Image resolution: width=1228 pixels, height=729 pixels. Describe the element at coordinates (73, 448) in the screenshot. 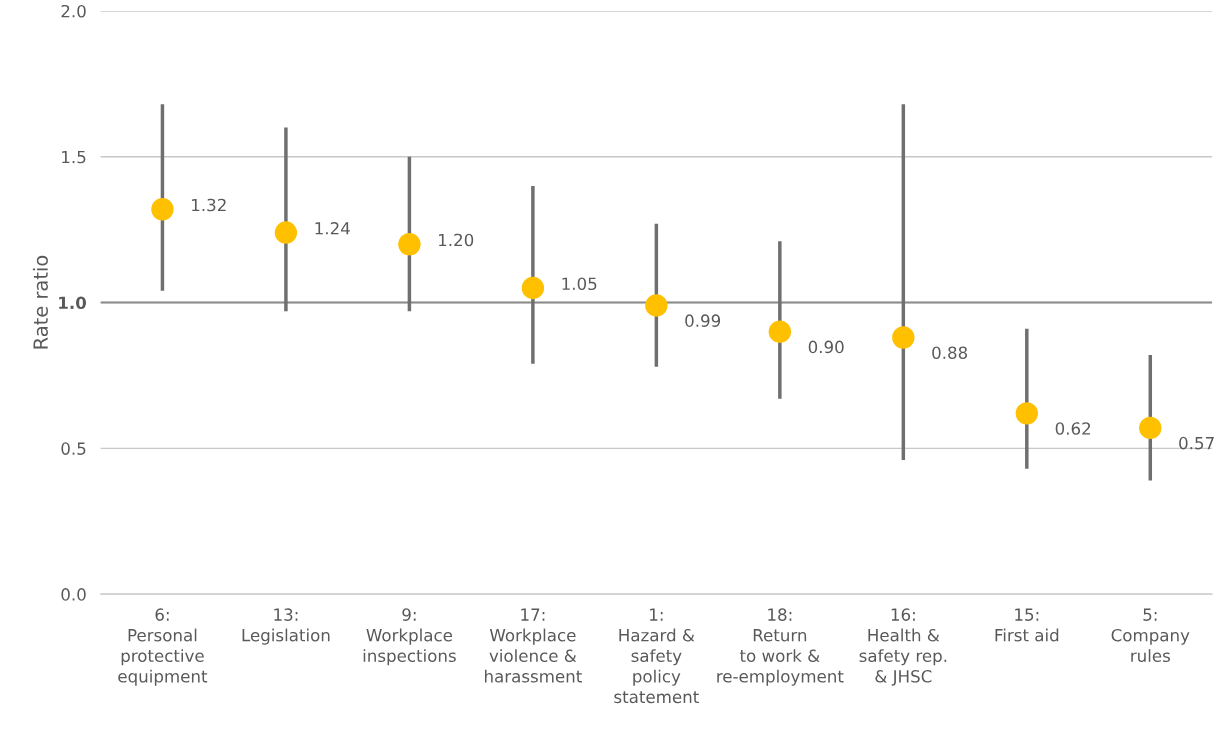

I see `y-tick-label: 0.5` at that location.